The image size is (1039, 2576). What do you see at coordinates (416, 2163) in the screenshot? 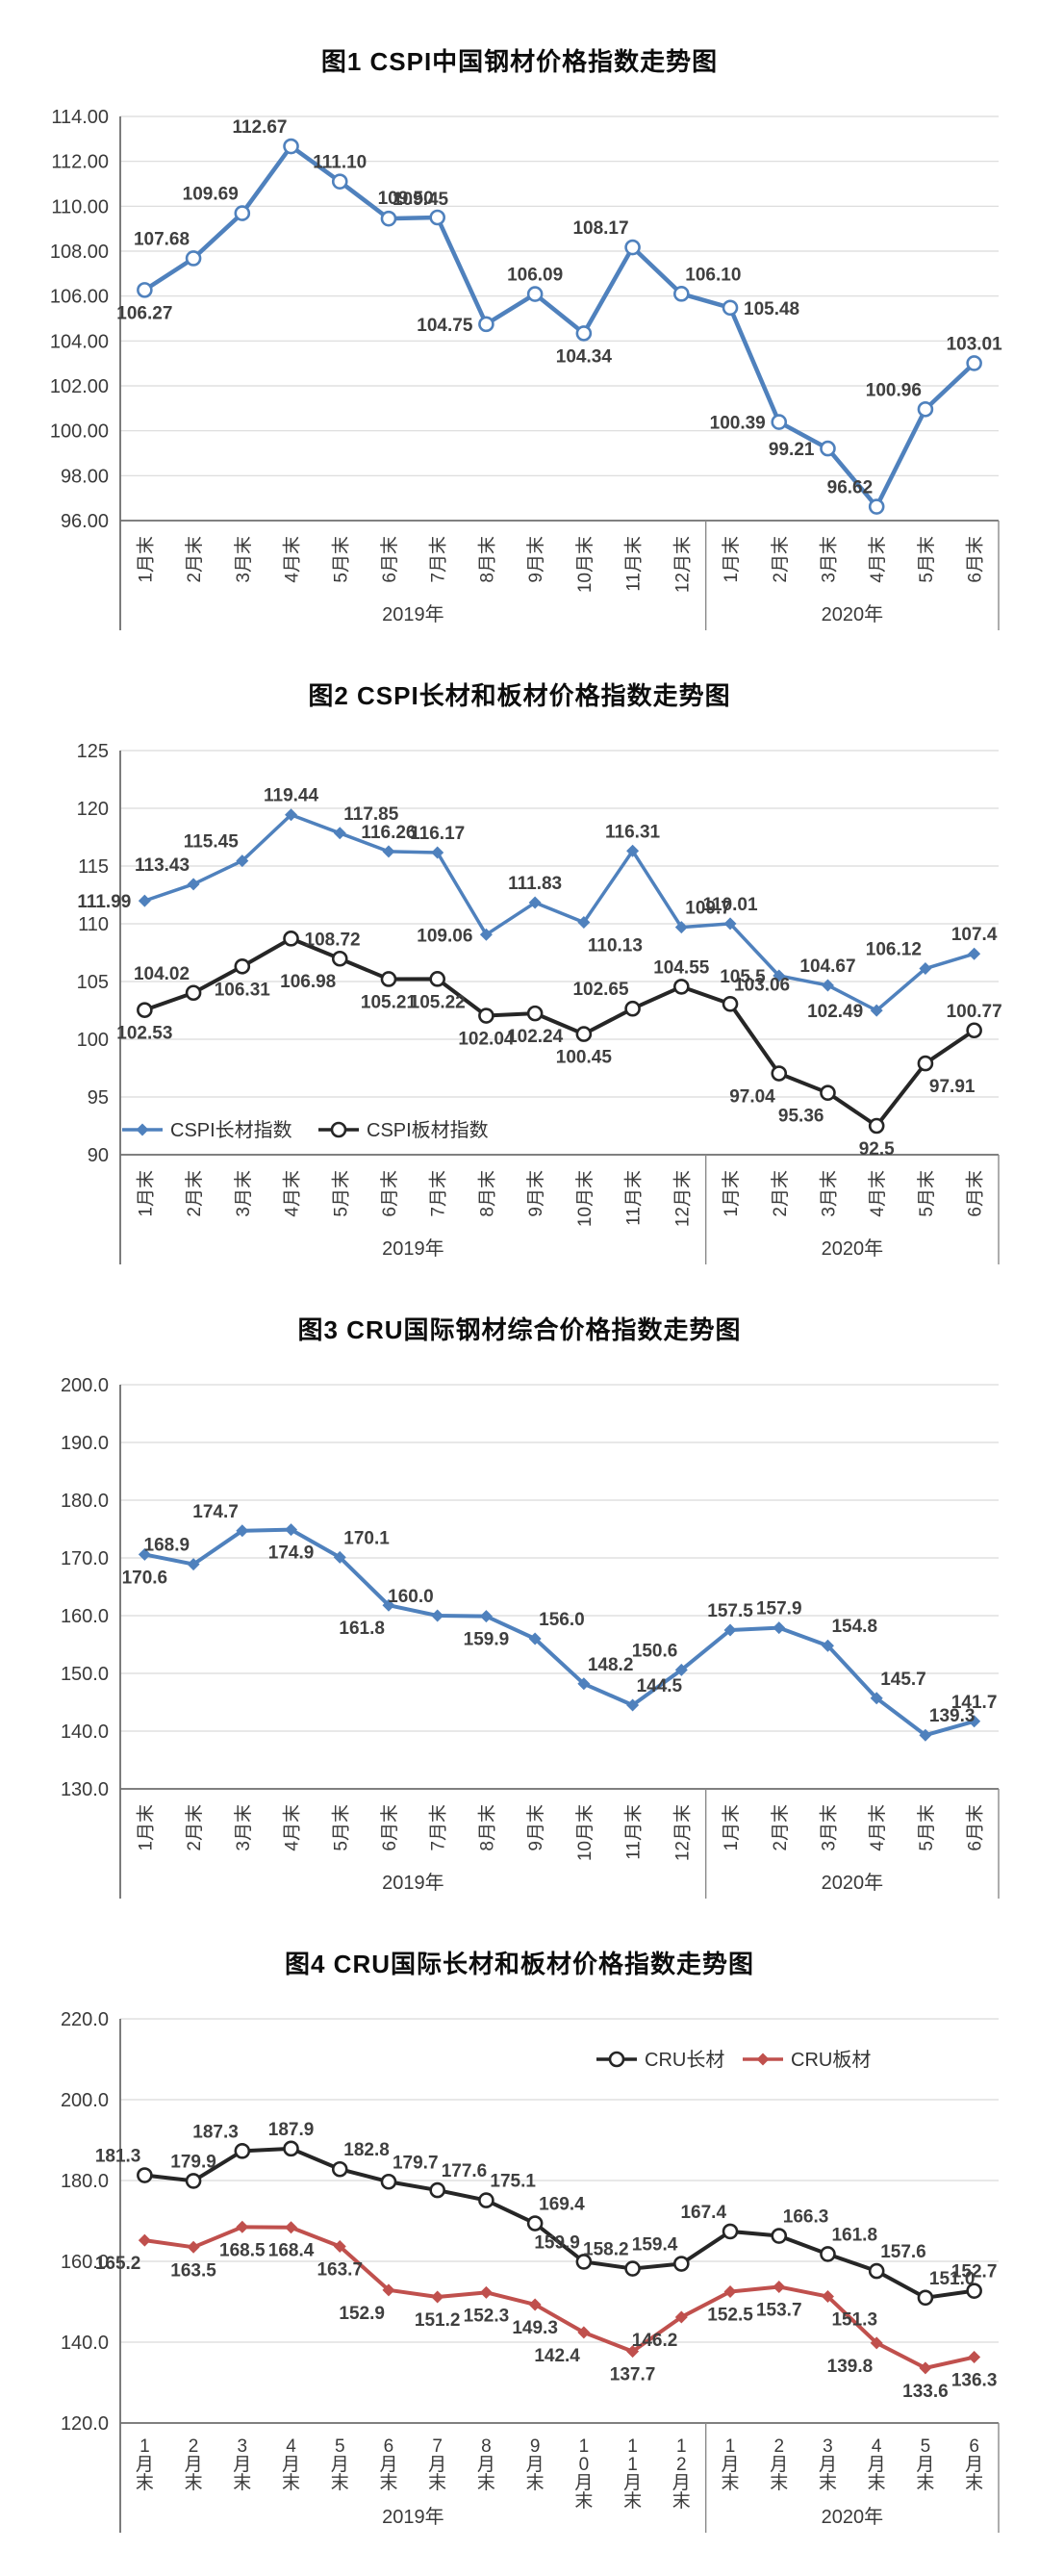
I see `data-label: 179.7` at bounding box center [416, 2163].